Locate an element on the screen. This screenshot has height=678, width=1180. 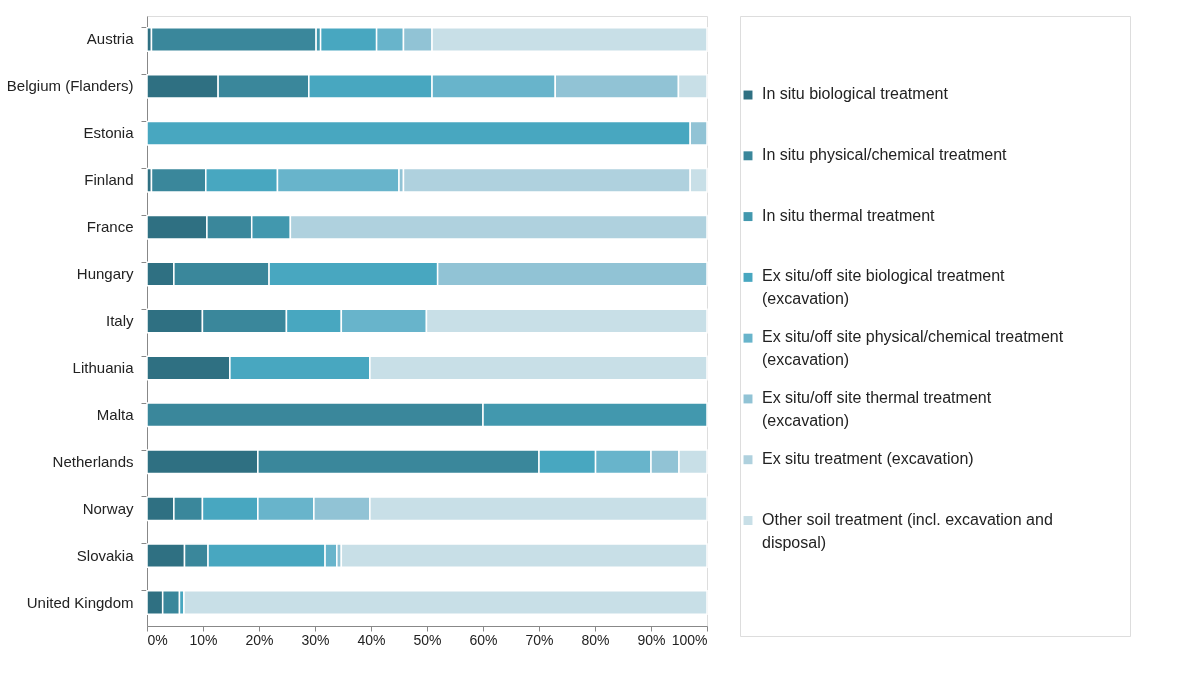
y-tick-label: Netherlands is located at coordinates (93, 461).